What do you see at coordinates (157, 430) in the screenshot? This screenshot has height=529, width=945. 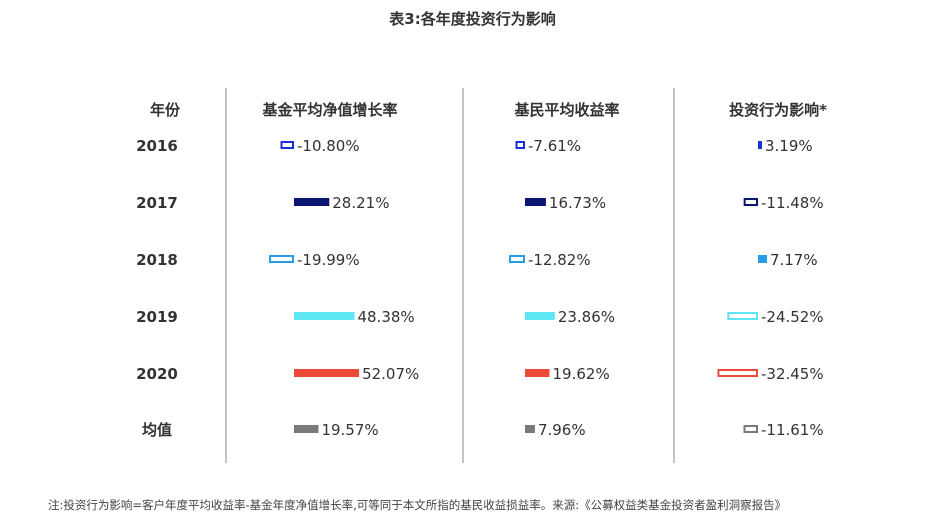 I see `row-label-6: 均值` at bounding box center [157, 430].